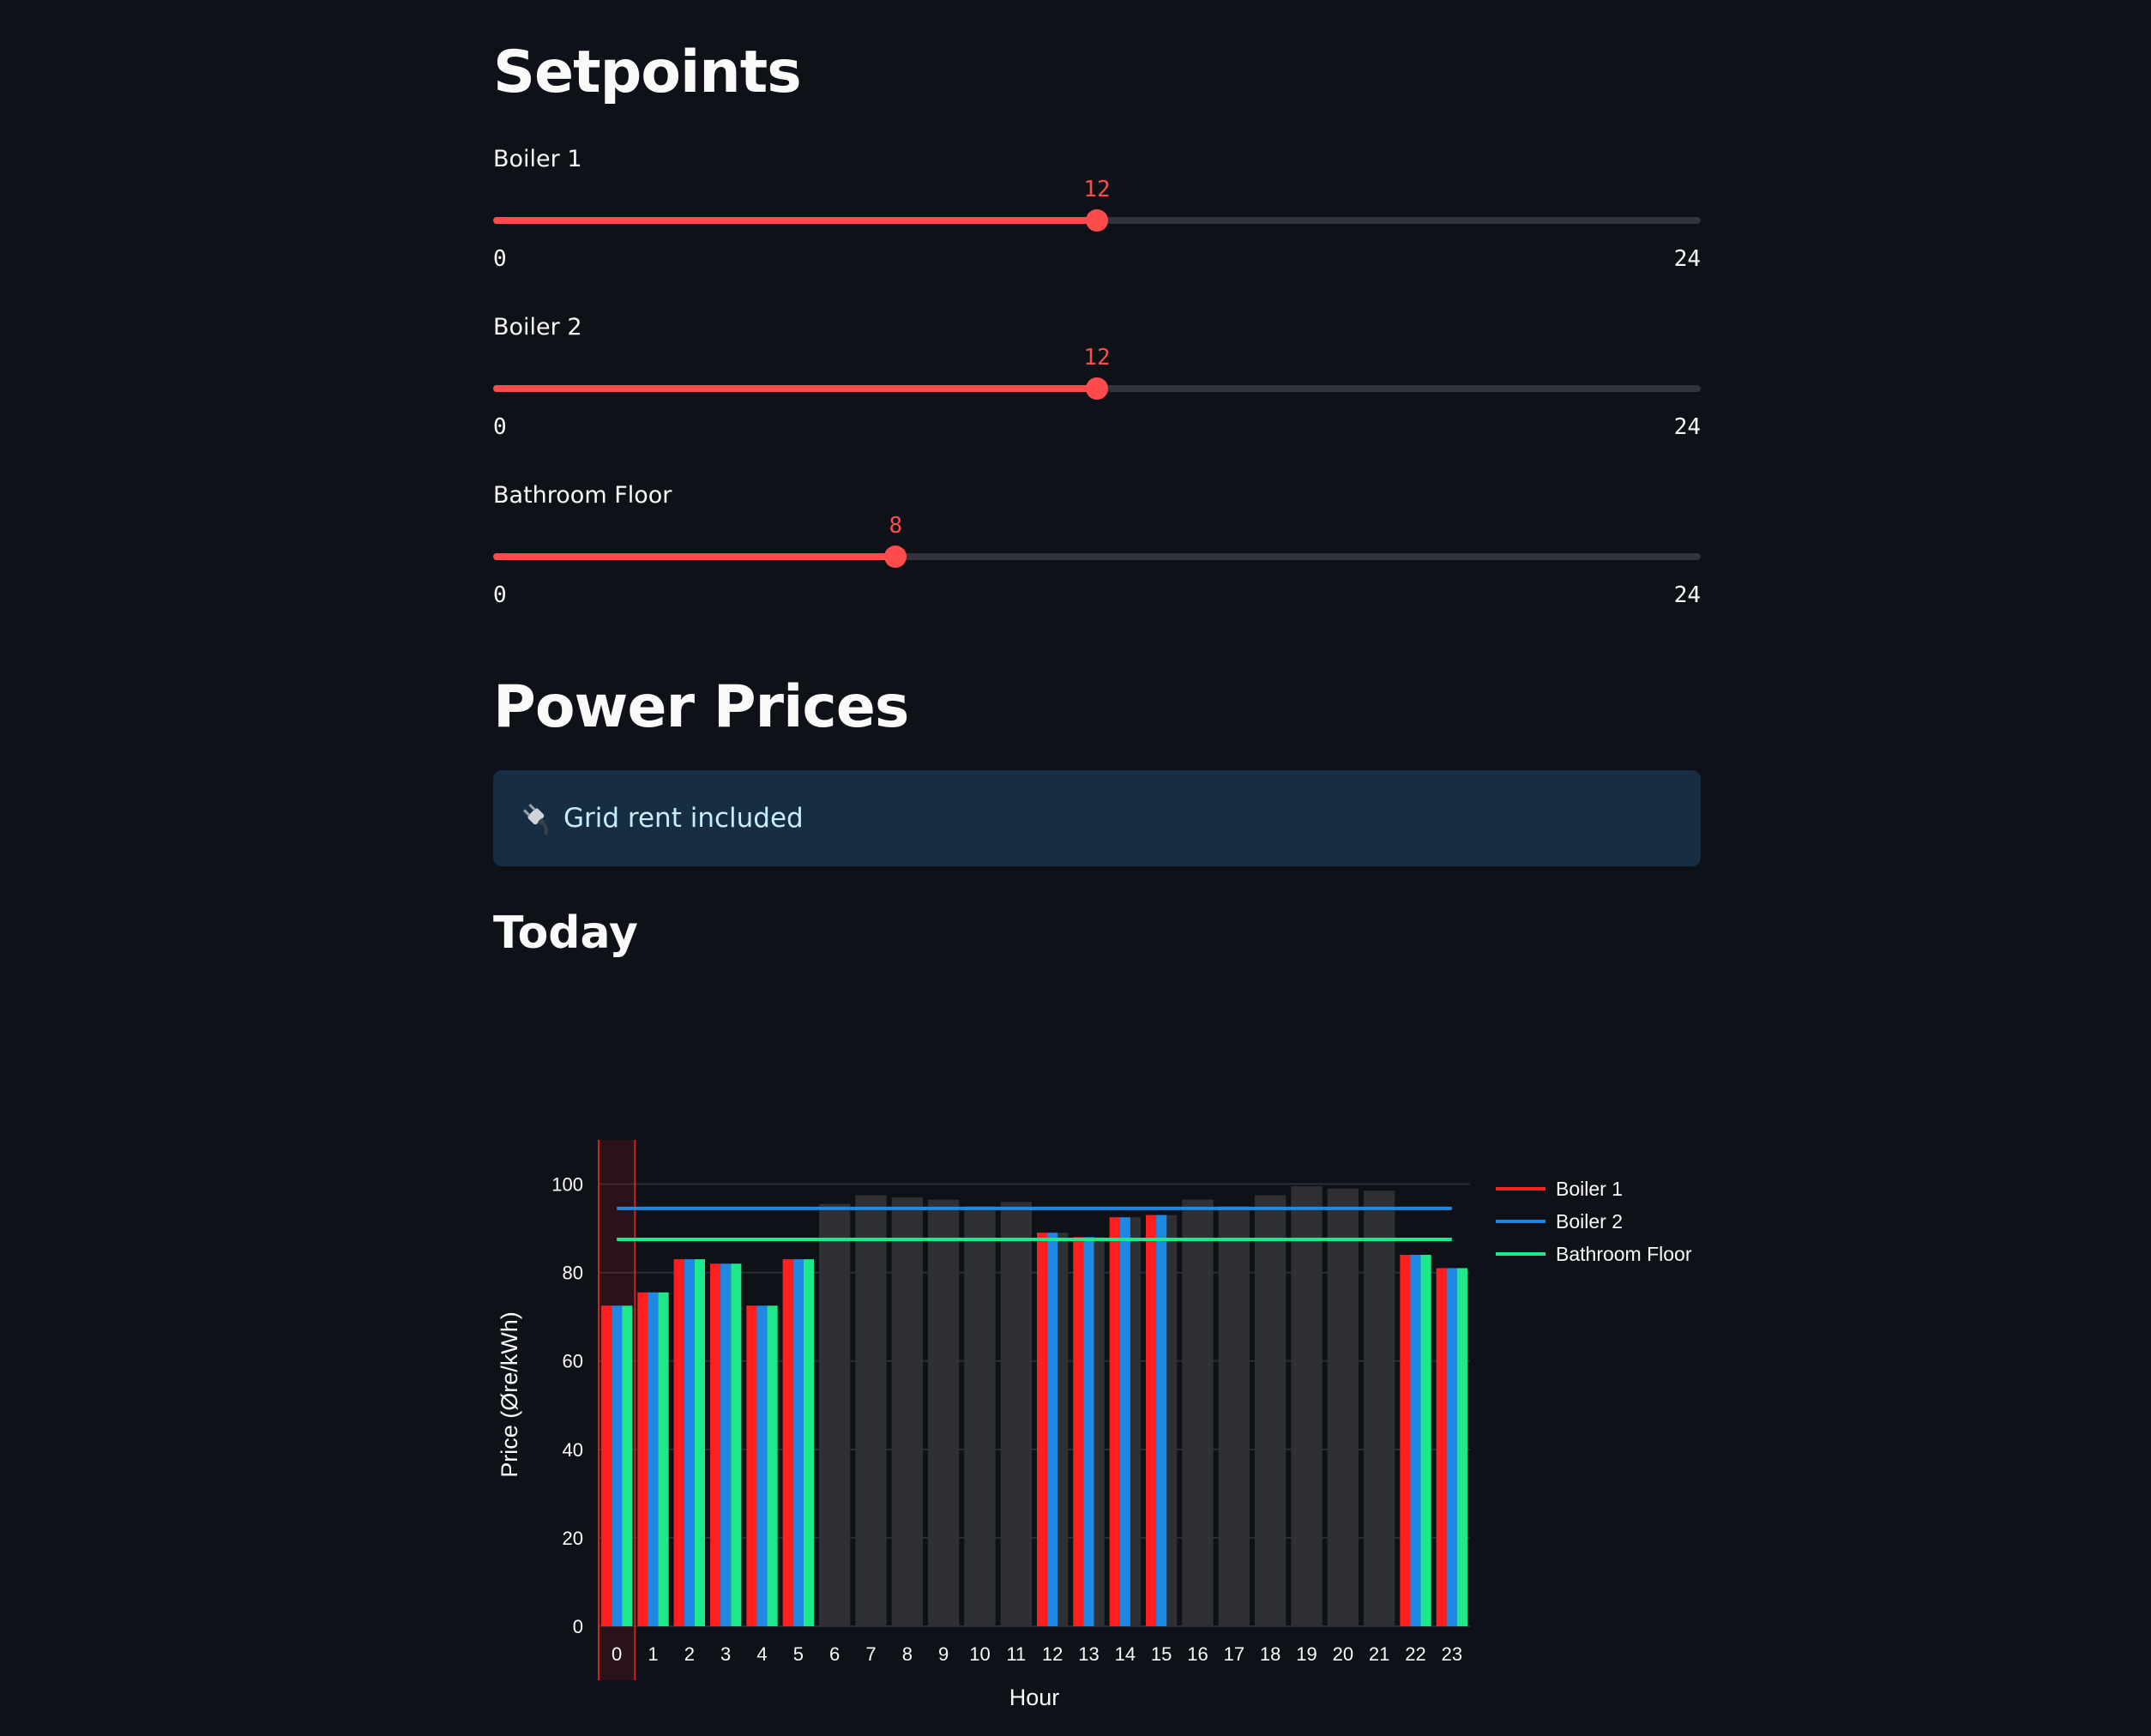 This screenshot has width=2151, height=1736. What do you see at coordinates (1379, 1654) in the screenshot?
I see `x-tick-label: 21` at bounding box center [1379, 1654].